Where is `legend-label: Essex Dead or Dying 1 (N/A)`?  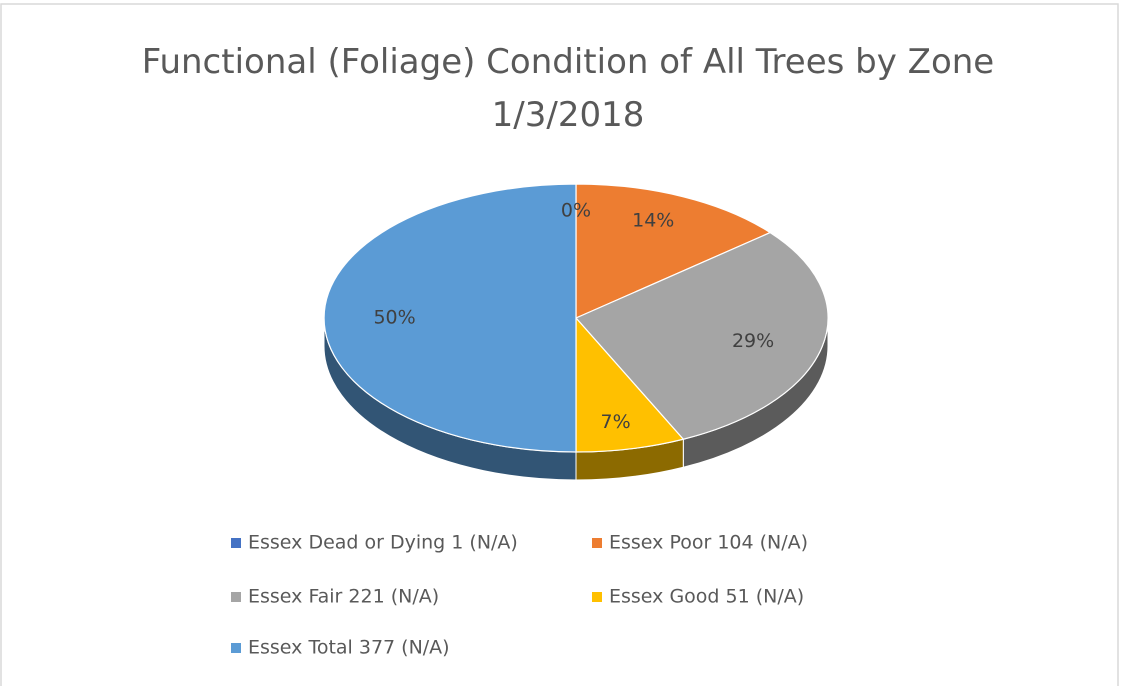 legend-label: Essex Dead or Dying 1 (N/A) is located at coordinates (383, 543).